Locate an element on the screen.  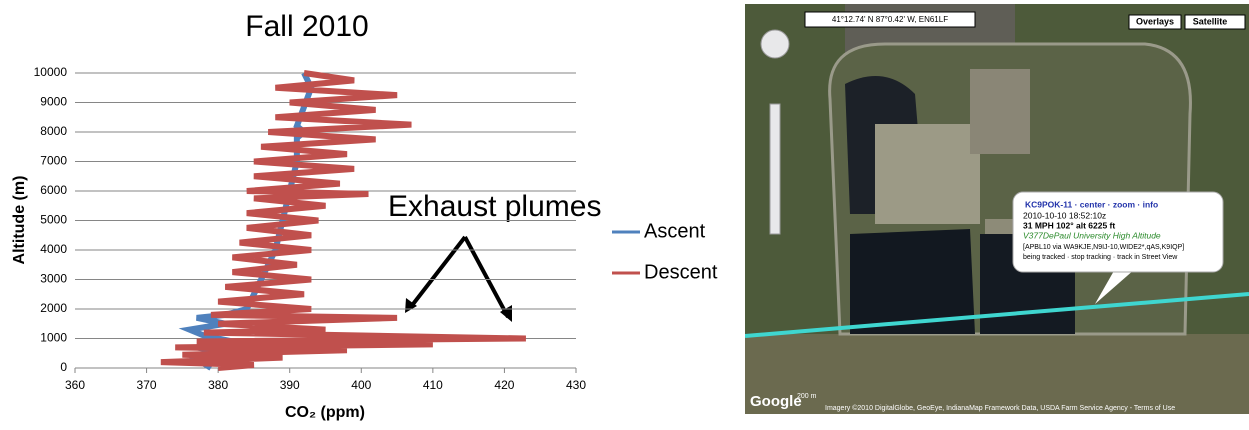
zoom-slider is located at coordinates (775, 169).